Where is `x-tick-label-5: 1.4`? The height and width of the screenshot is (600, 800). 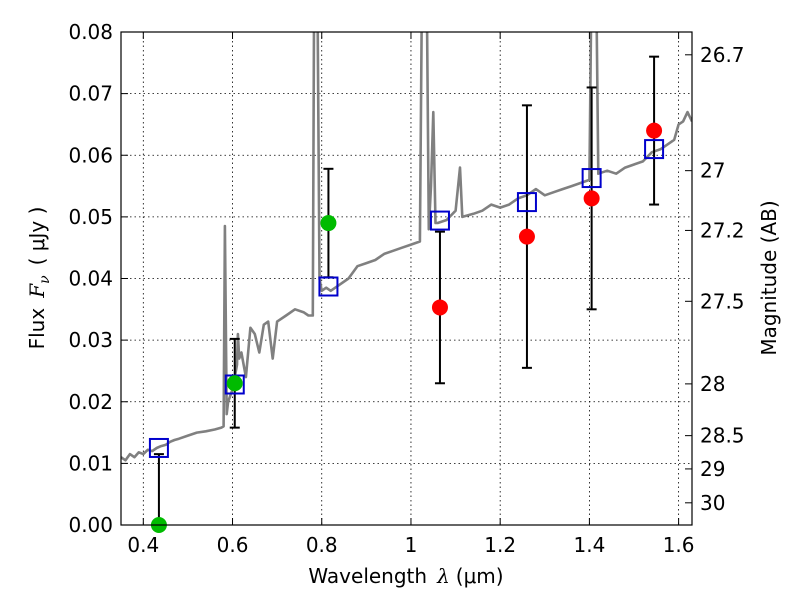
x-tick-label-5: 1.4 is located at coordinates (589, 545).